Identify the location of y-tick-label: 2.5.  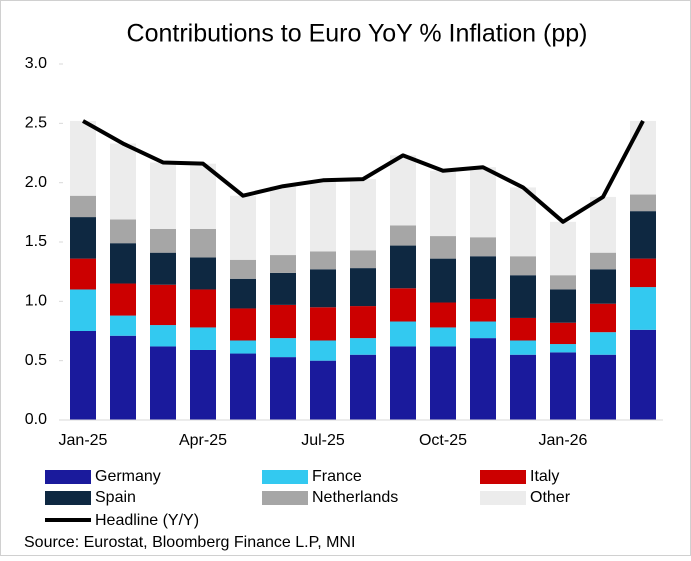
(36, 123).